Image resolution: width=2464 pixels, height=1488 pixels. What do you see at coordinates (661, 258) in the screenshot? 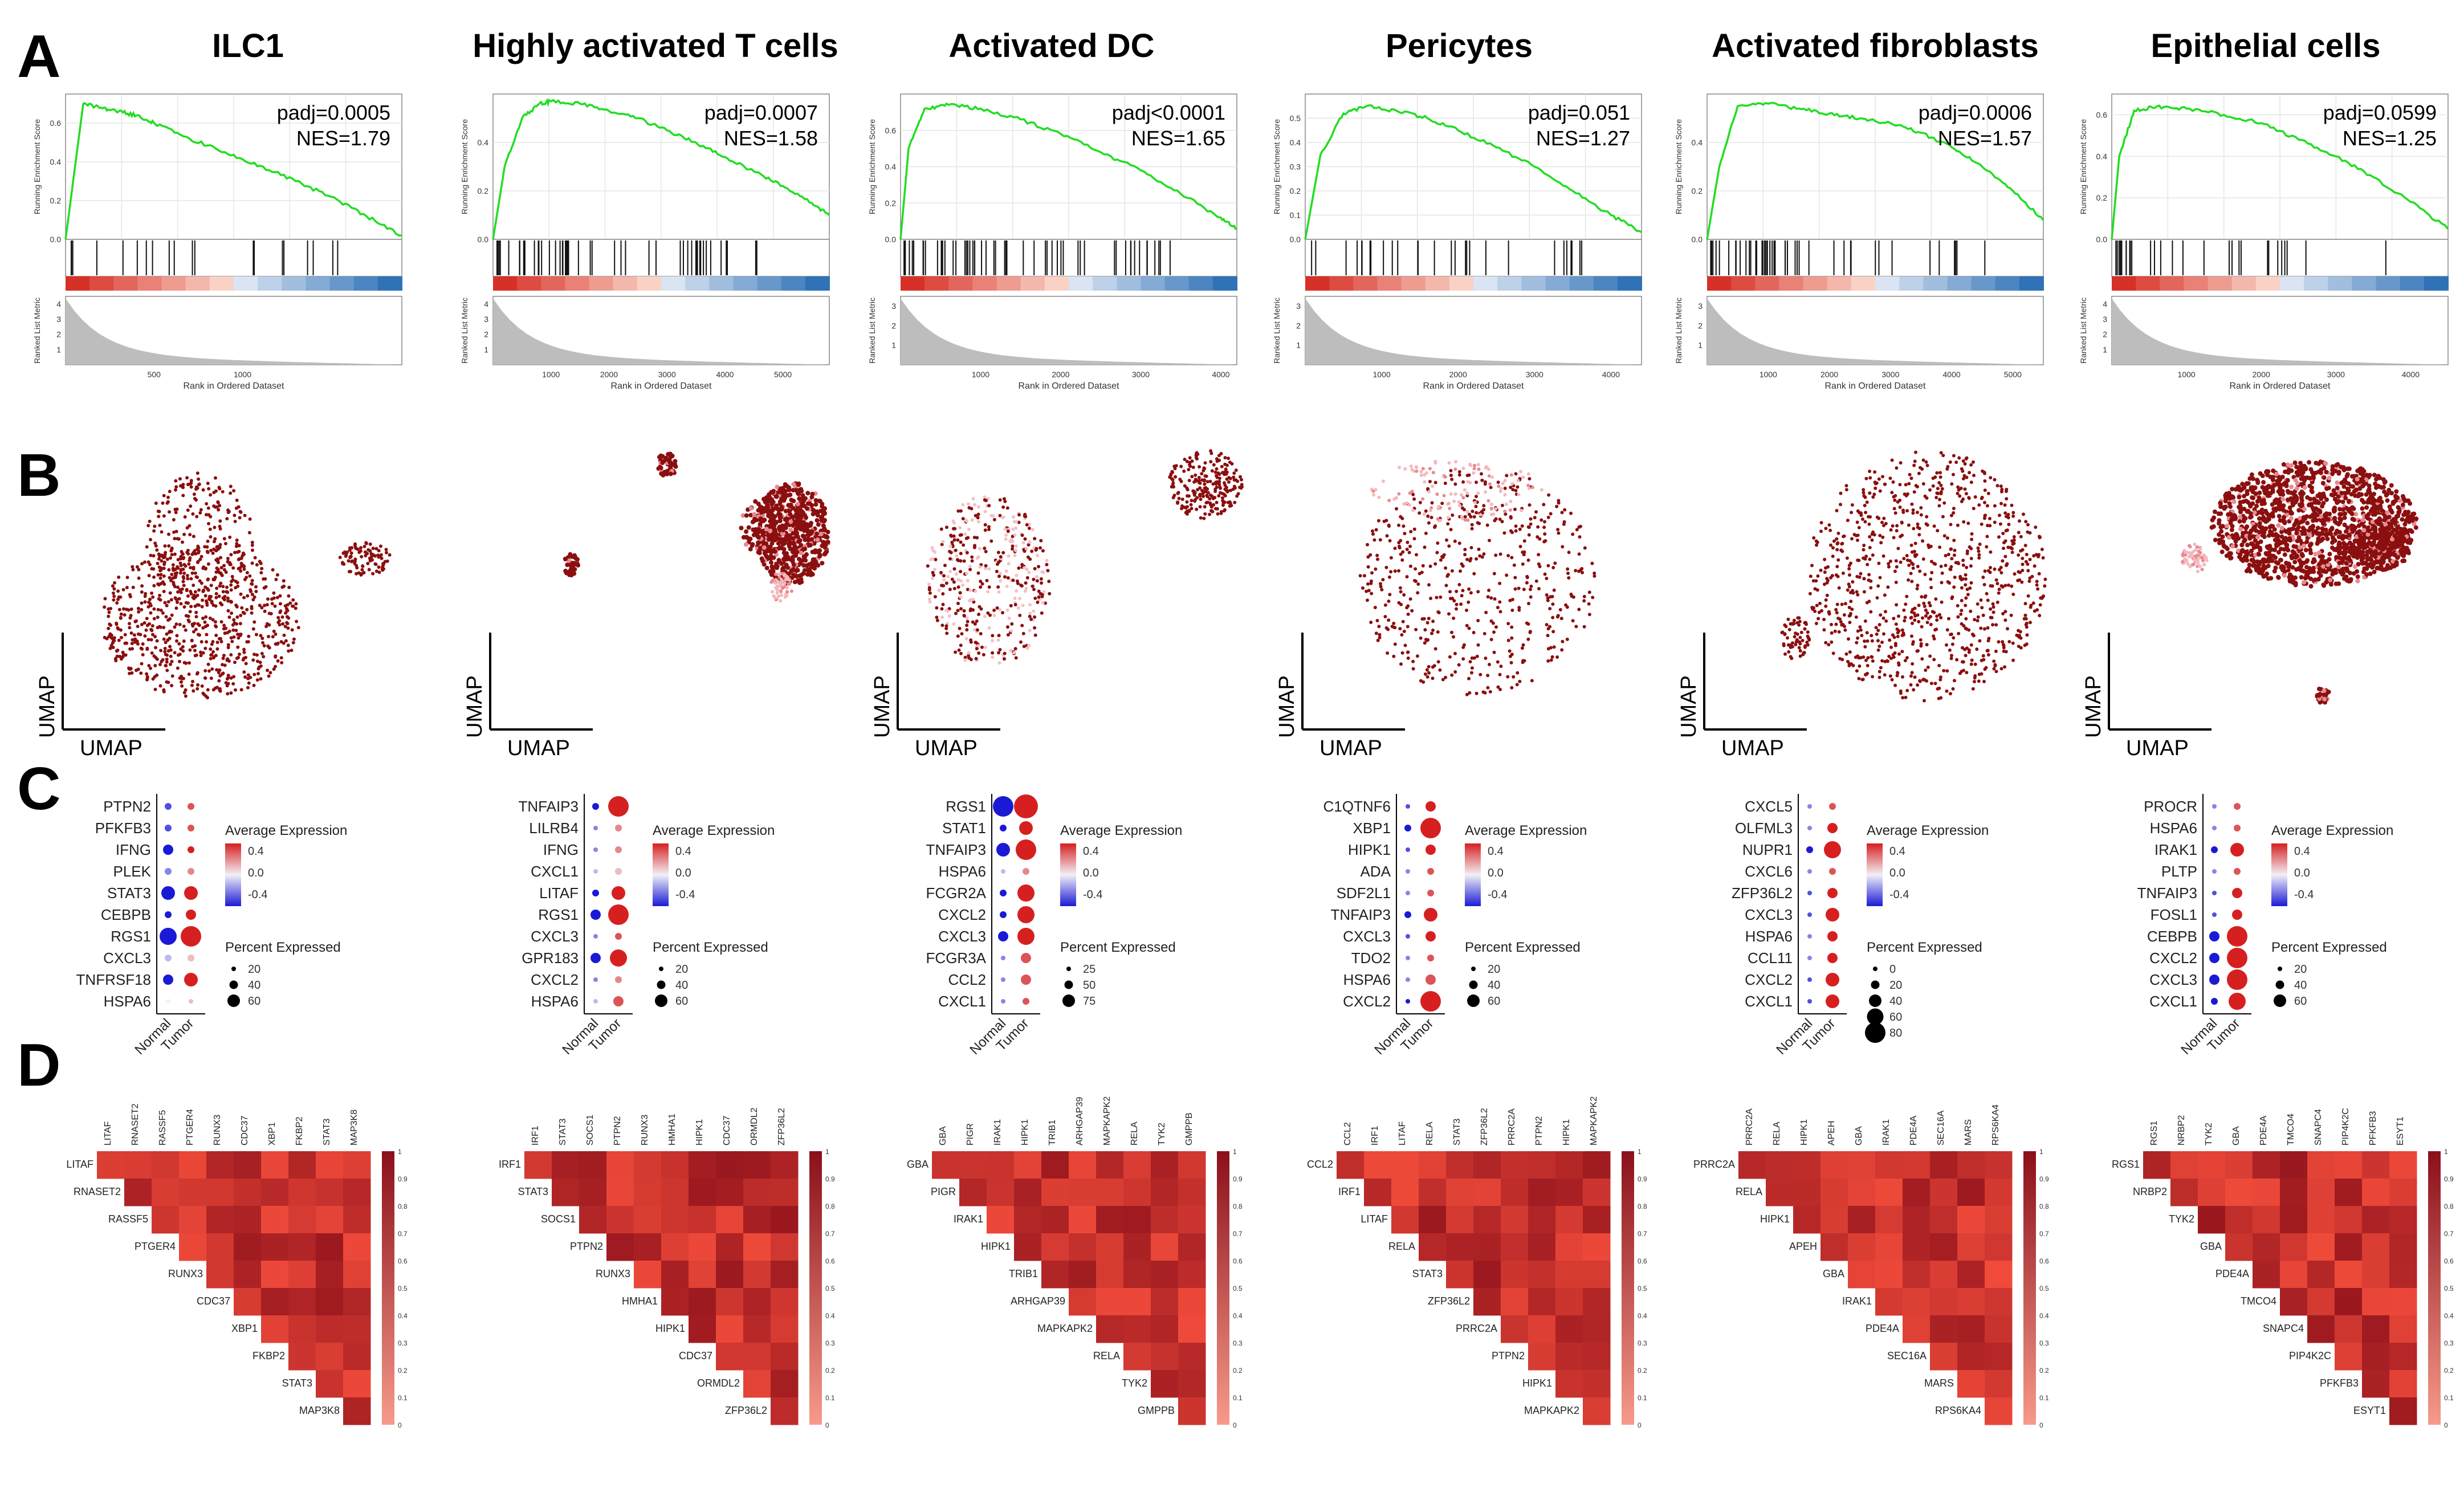
I see `gsea-hit-frame` at bounding box center [661, 258].